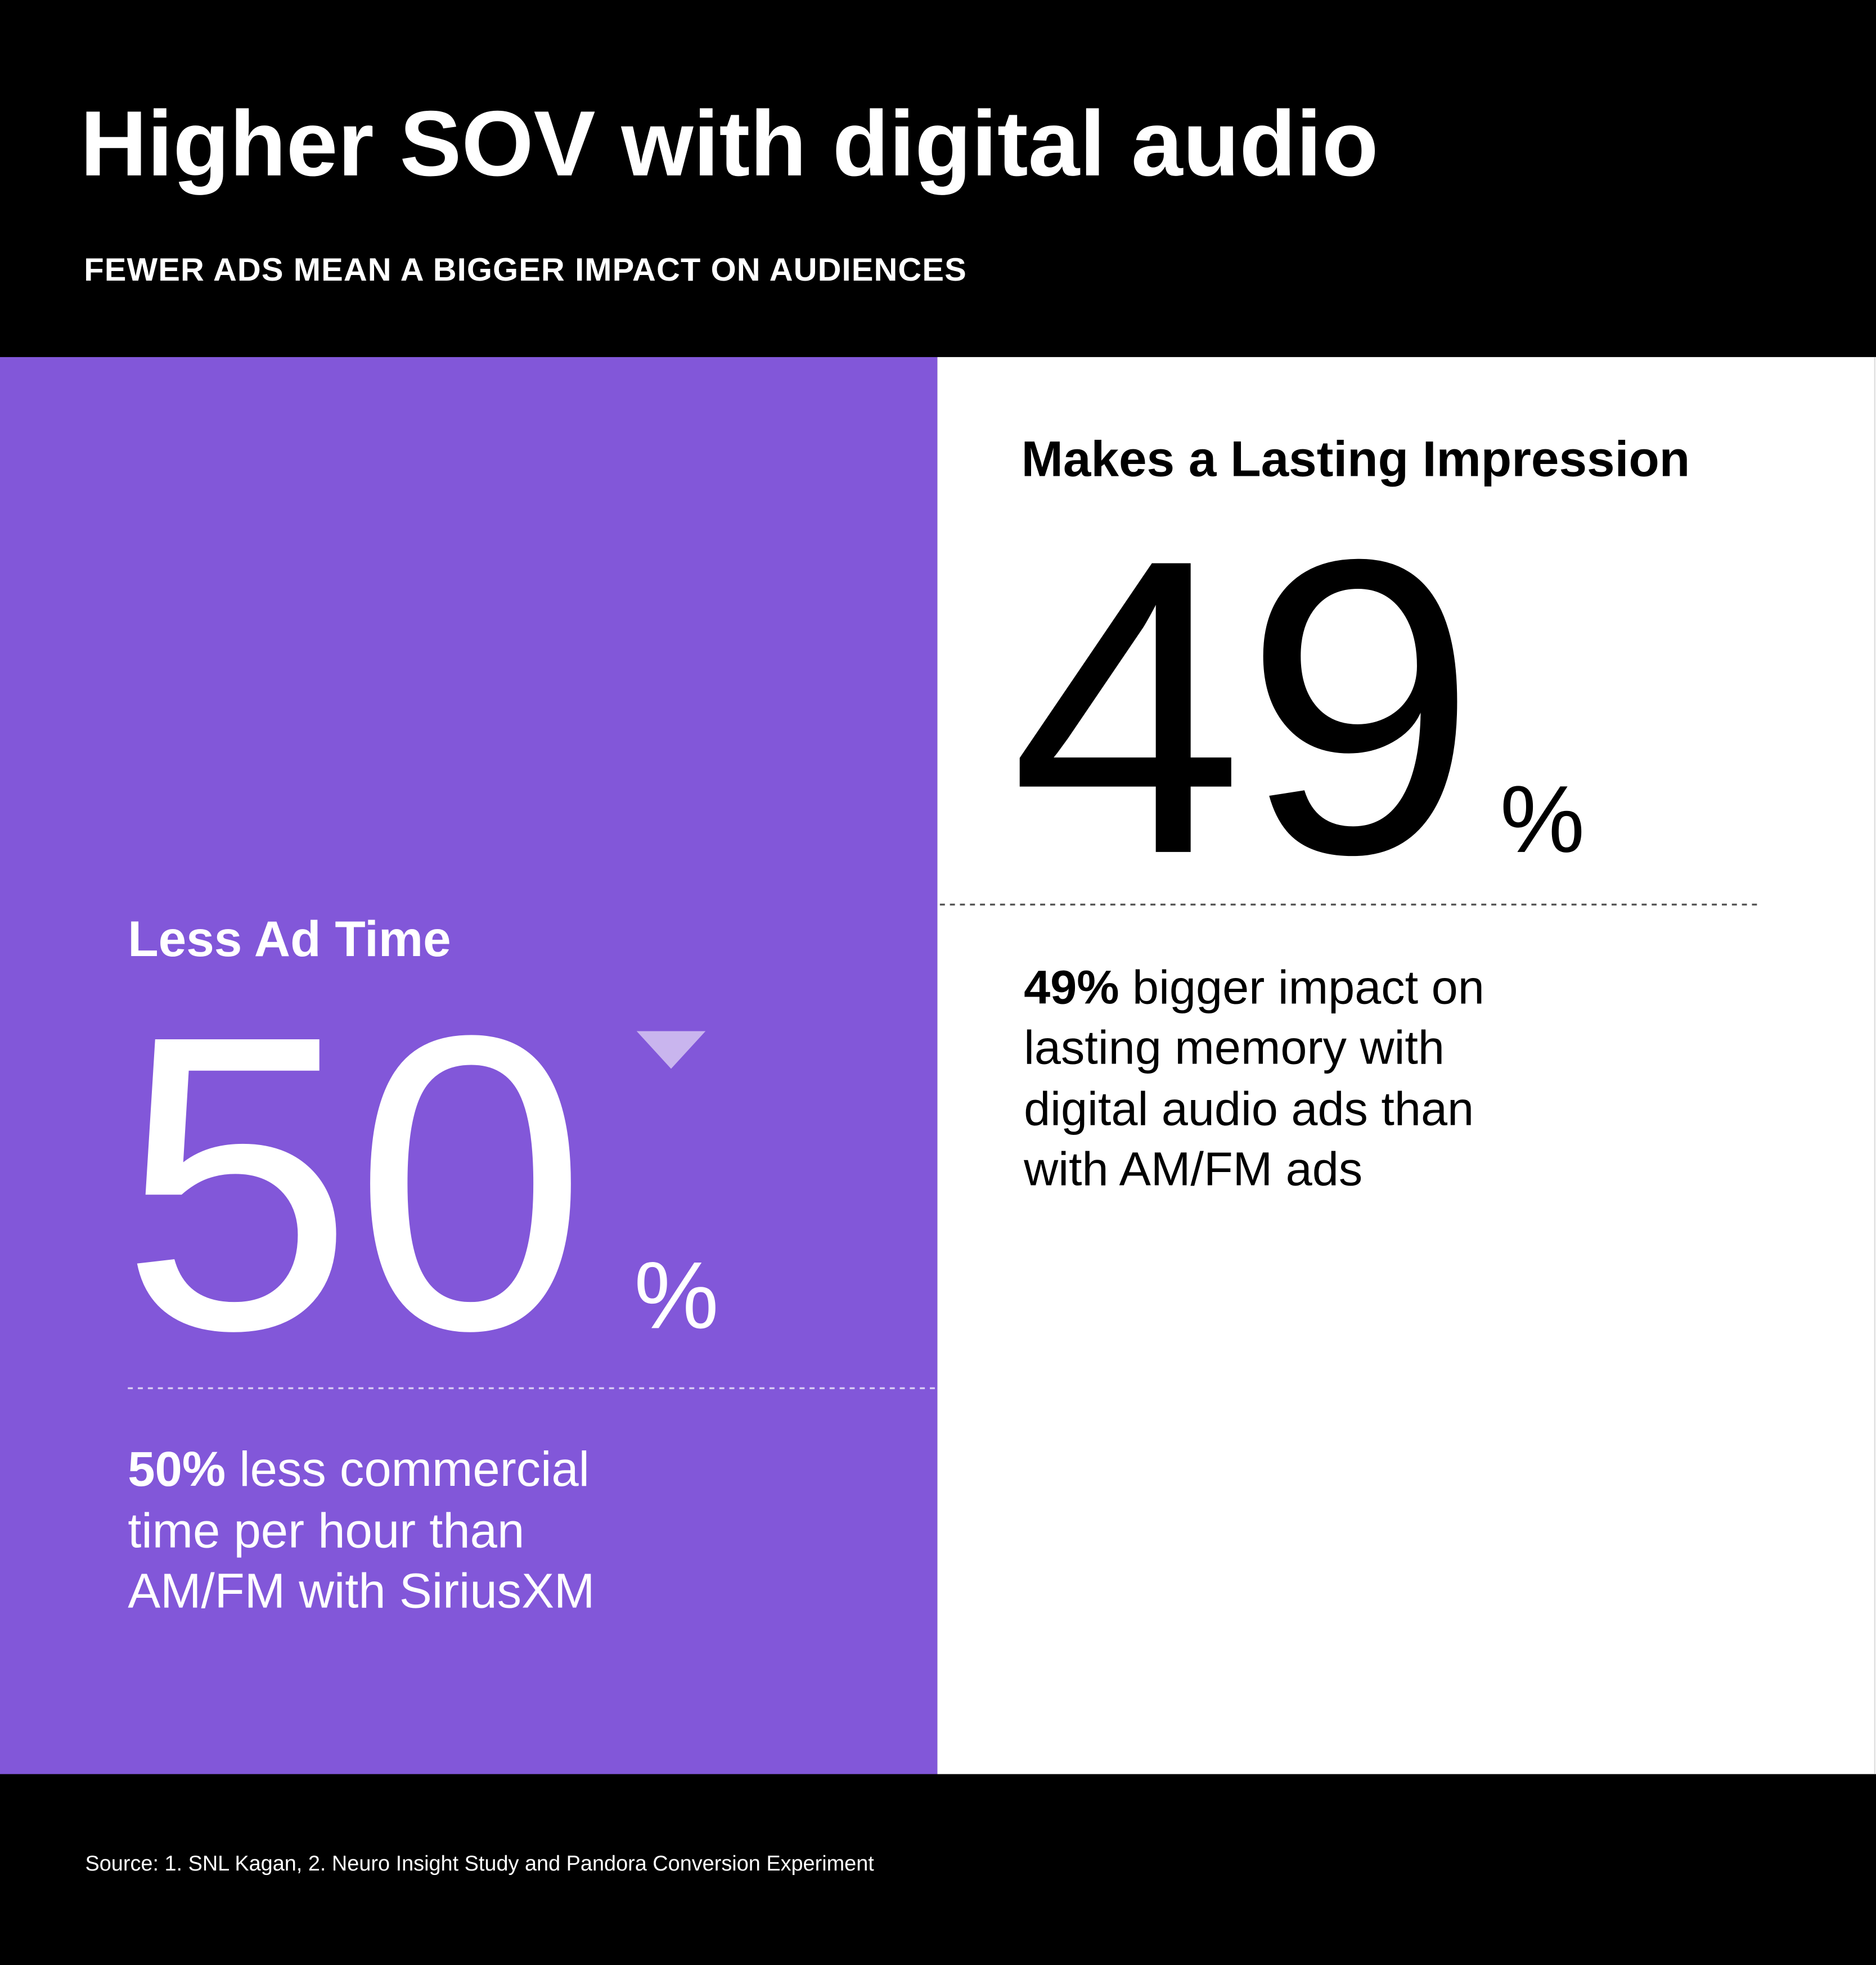  What do you see at coordinates (671, 1050) in the screenshot?
I see `down-arrow` at bounding box center [671, 1050].